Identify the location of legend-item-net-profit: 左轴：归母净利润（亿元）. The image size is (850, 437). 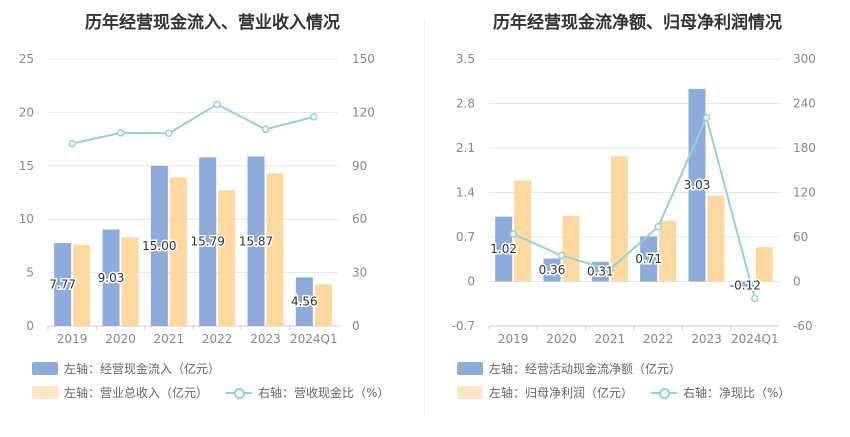
(545, 392).